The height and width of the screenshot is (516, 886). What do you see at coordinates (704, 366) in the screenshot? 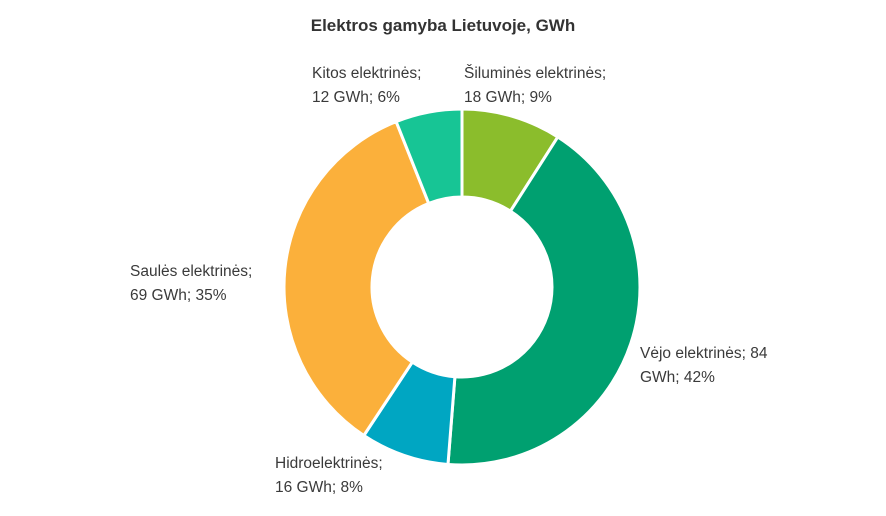
I see `label-vejo: Vėjo elektrinės; 84 GWh; 42%` at bounding box center [704, 366].